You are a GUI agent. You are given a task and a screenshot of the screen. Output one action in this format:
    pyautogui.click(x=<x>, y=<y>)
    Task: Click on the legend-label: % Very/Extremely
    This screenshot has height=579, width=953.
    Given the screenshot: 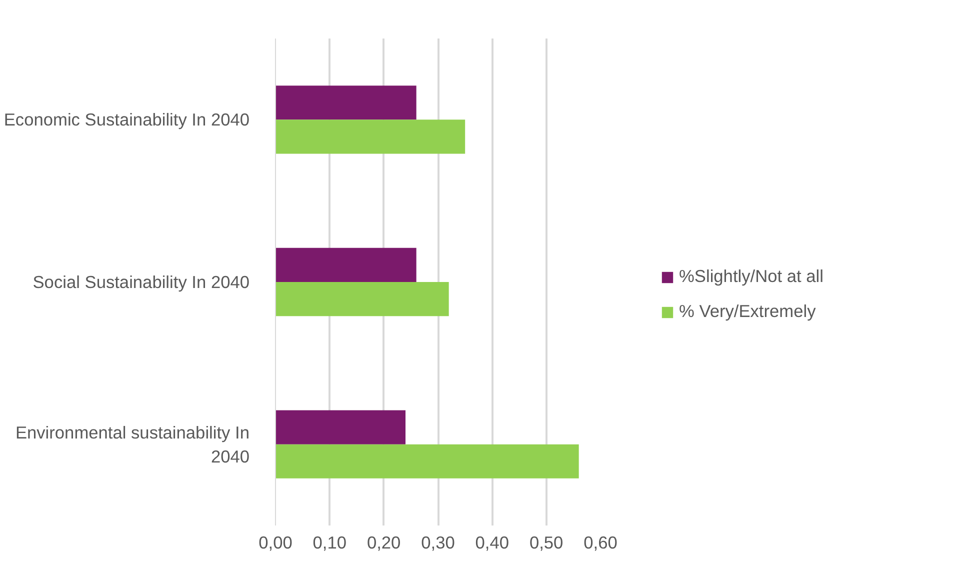 What is the action you would take?
    pyautogui.click(x=747, y=311)
    